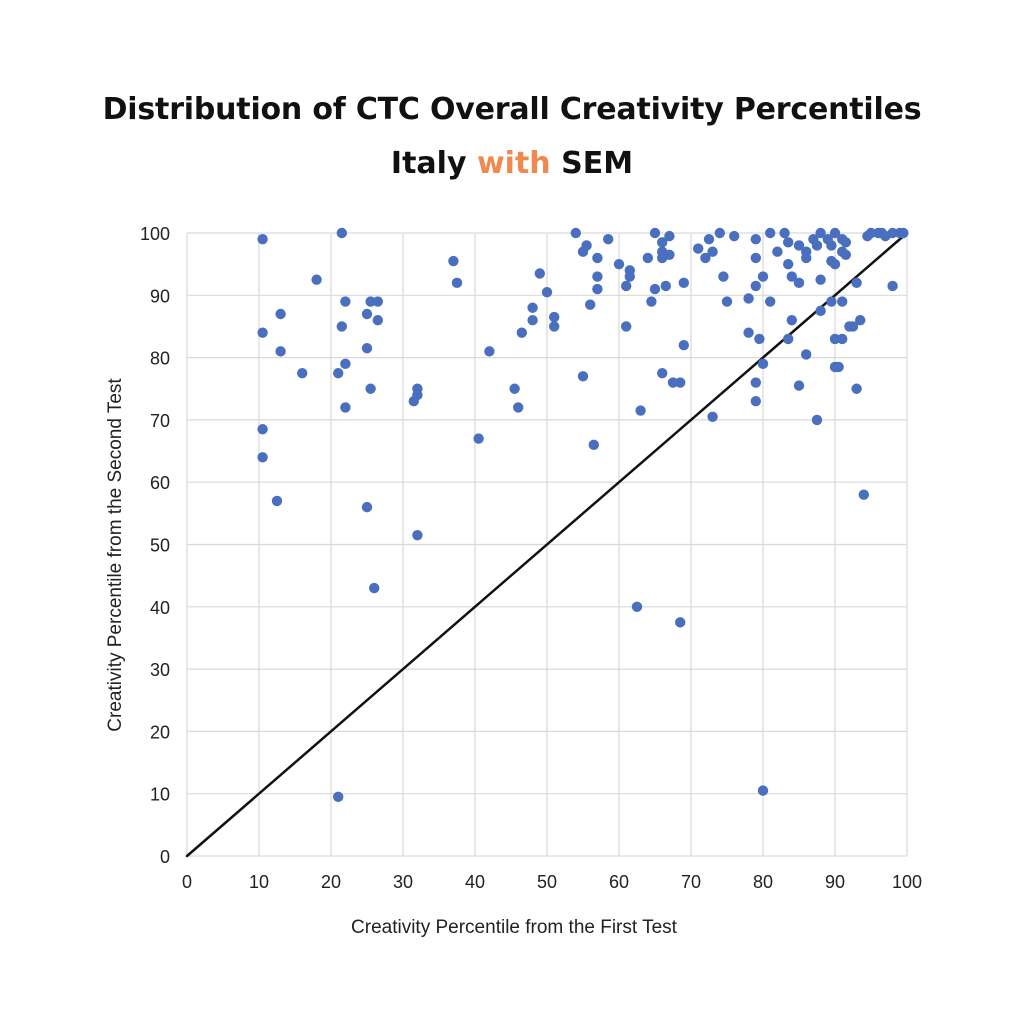  Describe the element at coordinates (691, 882) in the screenshot. I see `x-tick-label: 70` at that location.